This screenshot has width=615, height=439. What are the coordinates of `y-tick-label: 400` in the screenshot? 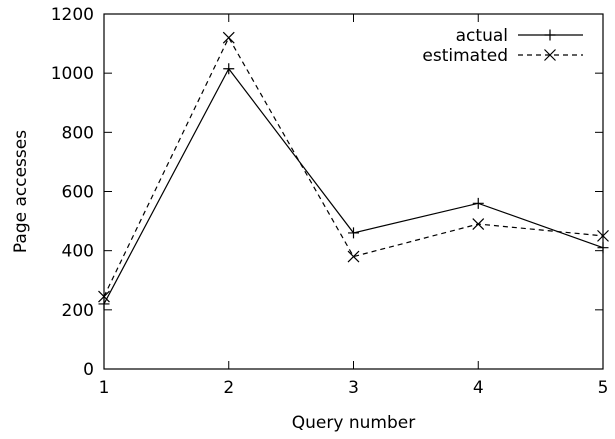 It's located at (78, 252).